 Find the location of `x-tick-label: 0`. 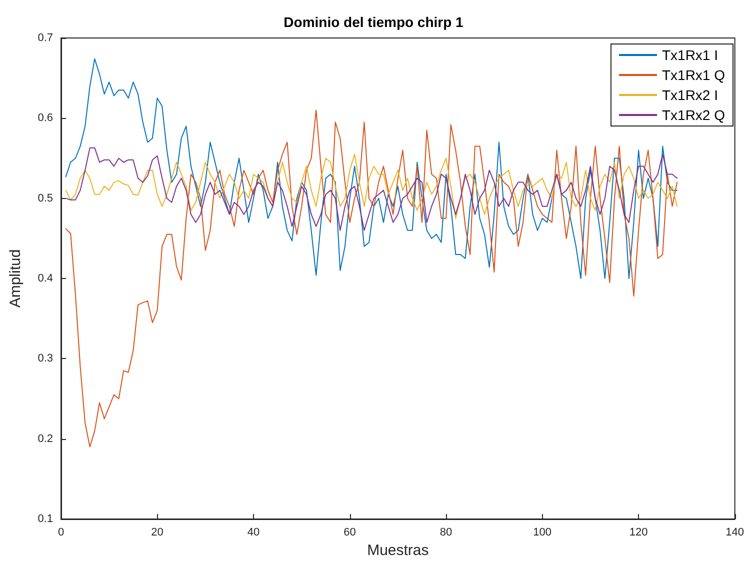

x-tick-label: 0 is located at coordinates (61, 532).